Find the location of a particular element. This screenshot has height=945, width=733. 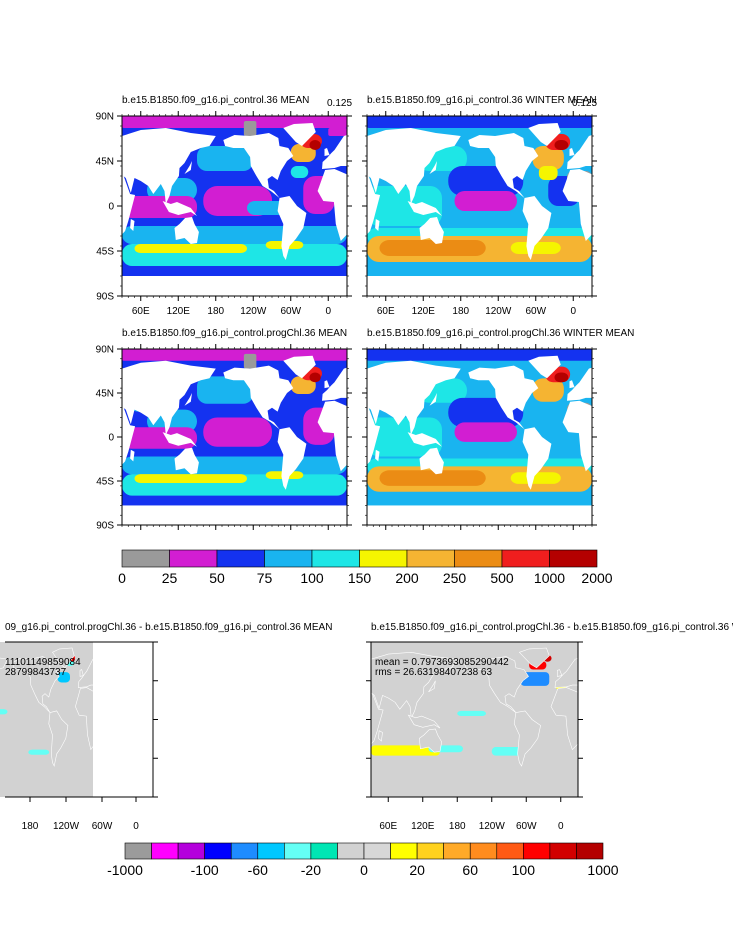

mean-label-5: mean = 0.7973693085290442 is located at coordinates (442, 662).